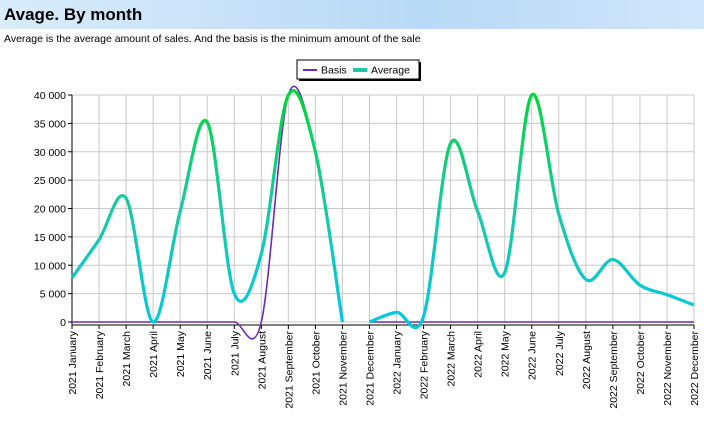 This screenshot has width=704, height=437. I want to click on x-tick-label: 2021 February, so click(100, 364).